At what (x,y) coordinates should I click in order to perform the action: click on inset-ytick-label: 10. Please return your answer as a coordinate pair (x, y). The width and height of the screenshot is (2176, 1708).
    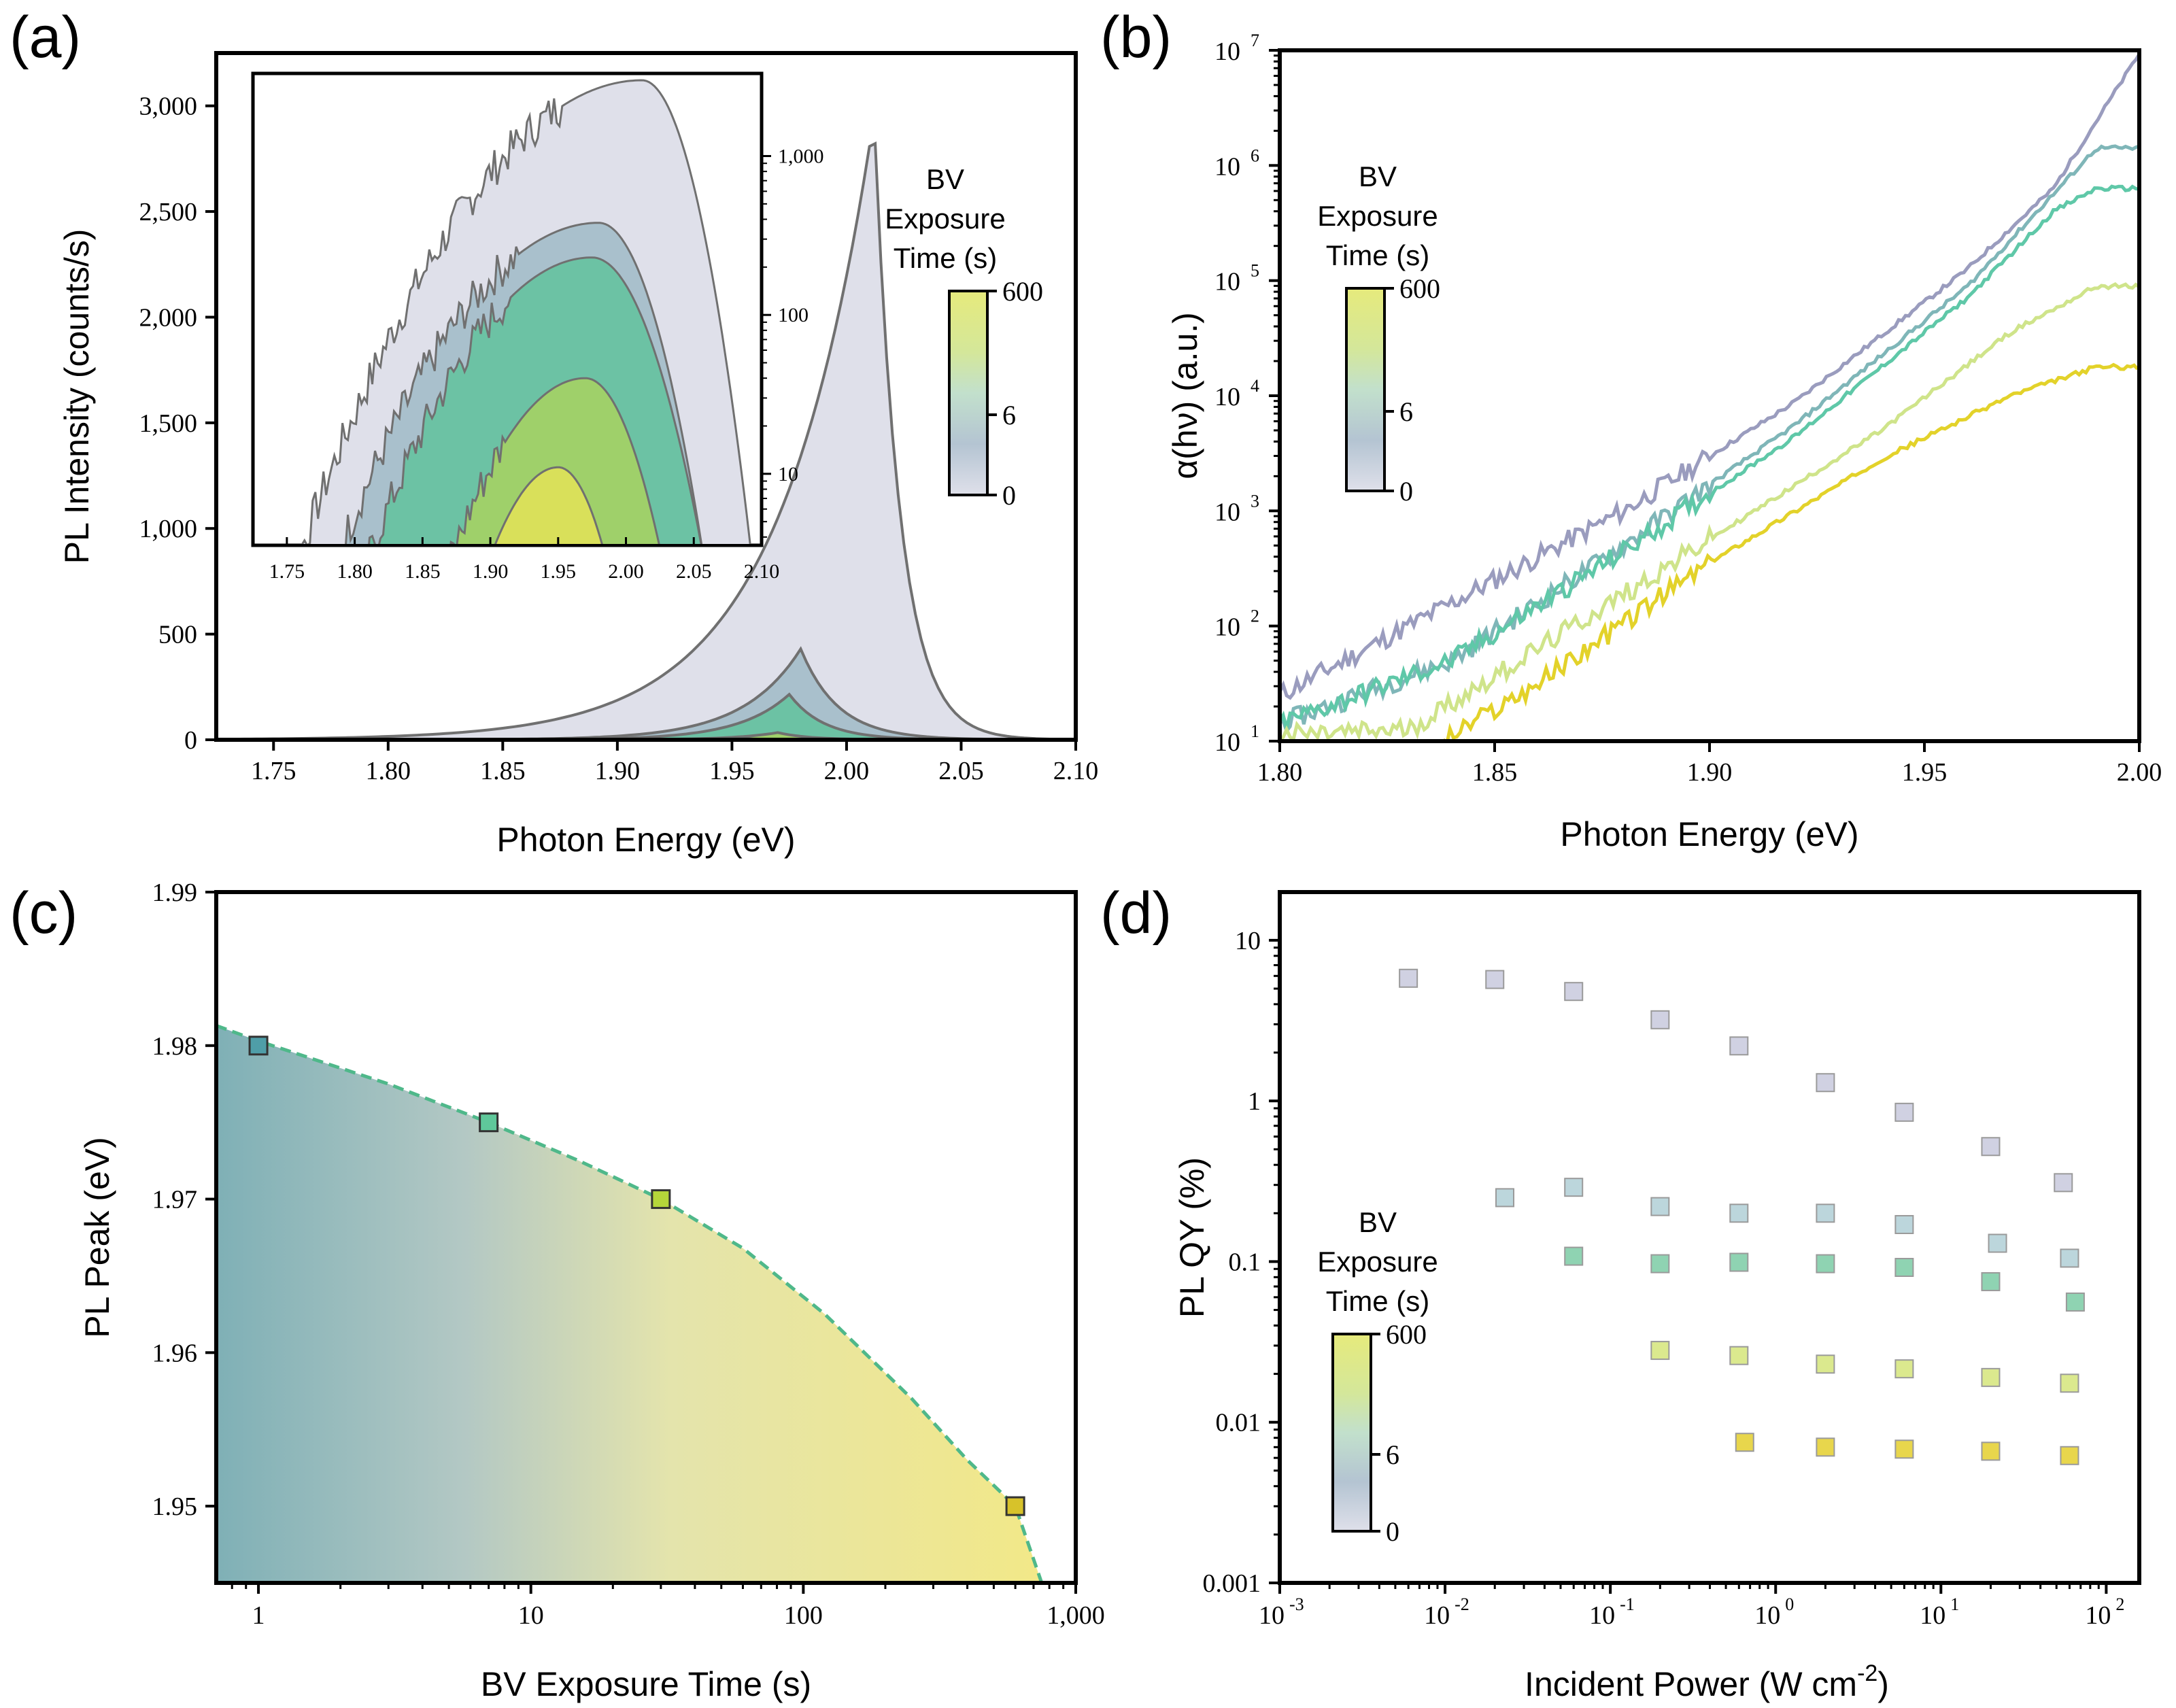
    Looking at the image, I should click on (788, 474).